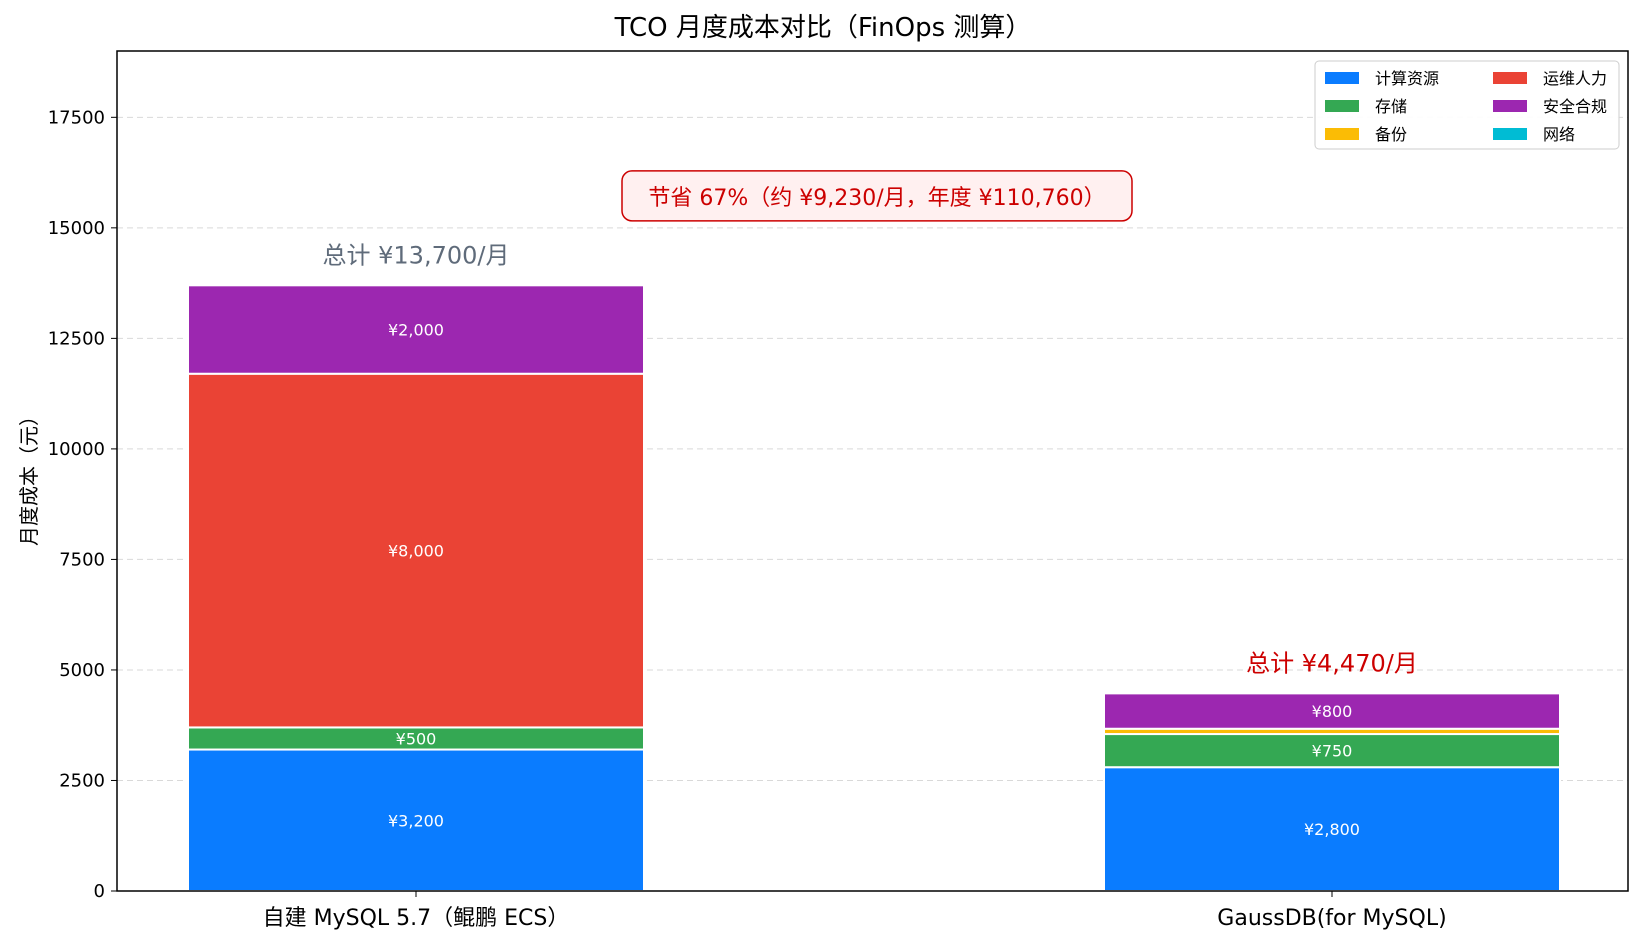 The image size is (1635, 943). What do you see at coordinates (1559, 134) in the screenshot?
I see `legend-label: 网络` at bounding box center [1559, 134].